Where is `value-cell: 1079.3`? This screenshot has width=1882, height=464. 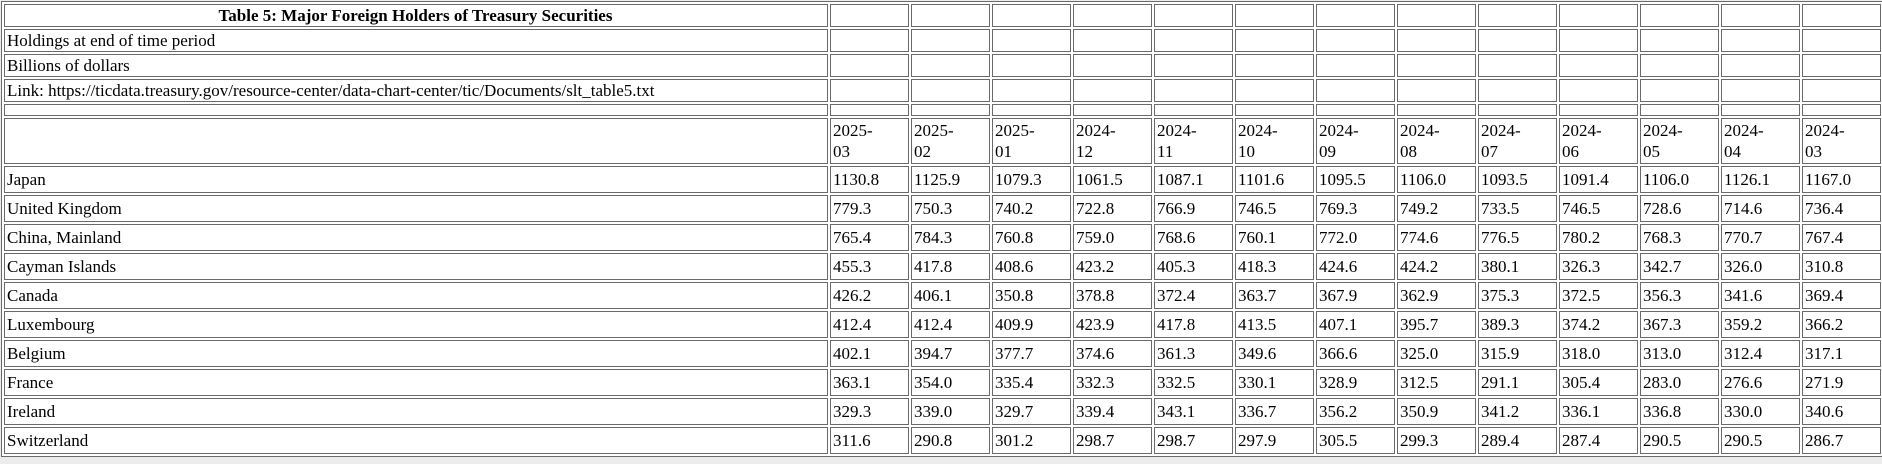 value-cell: 1079.3 is located at coordinates (1031, 179).